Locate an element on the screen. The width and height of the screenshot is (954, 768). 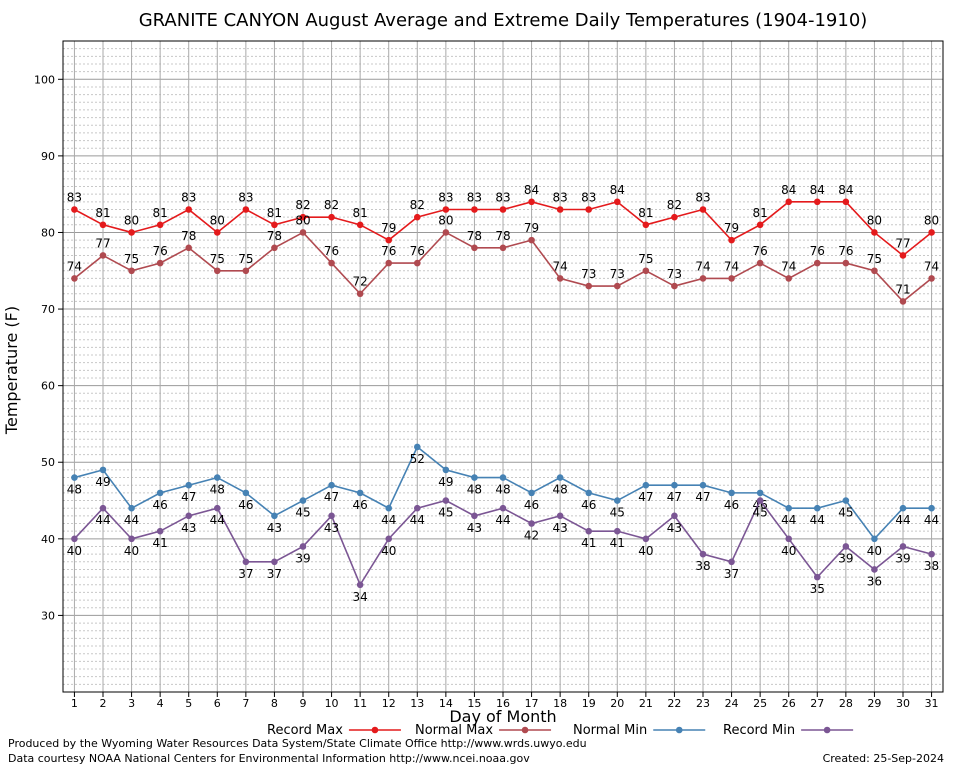
x-tick-label: 21 is located at coordinates (646, 703).